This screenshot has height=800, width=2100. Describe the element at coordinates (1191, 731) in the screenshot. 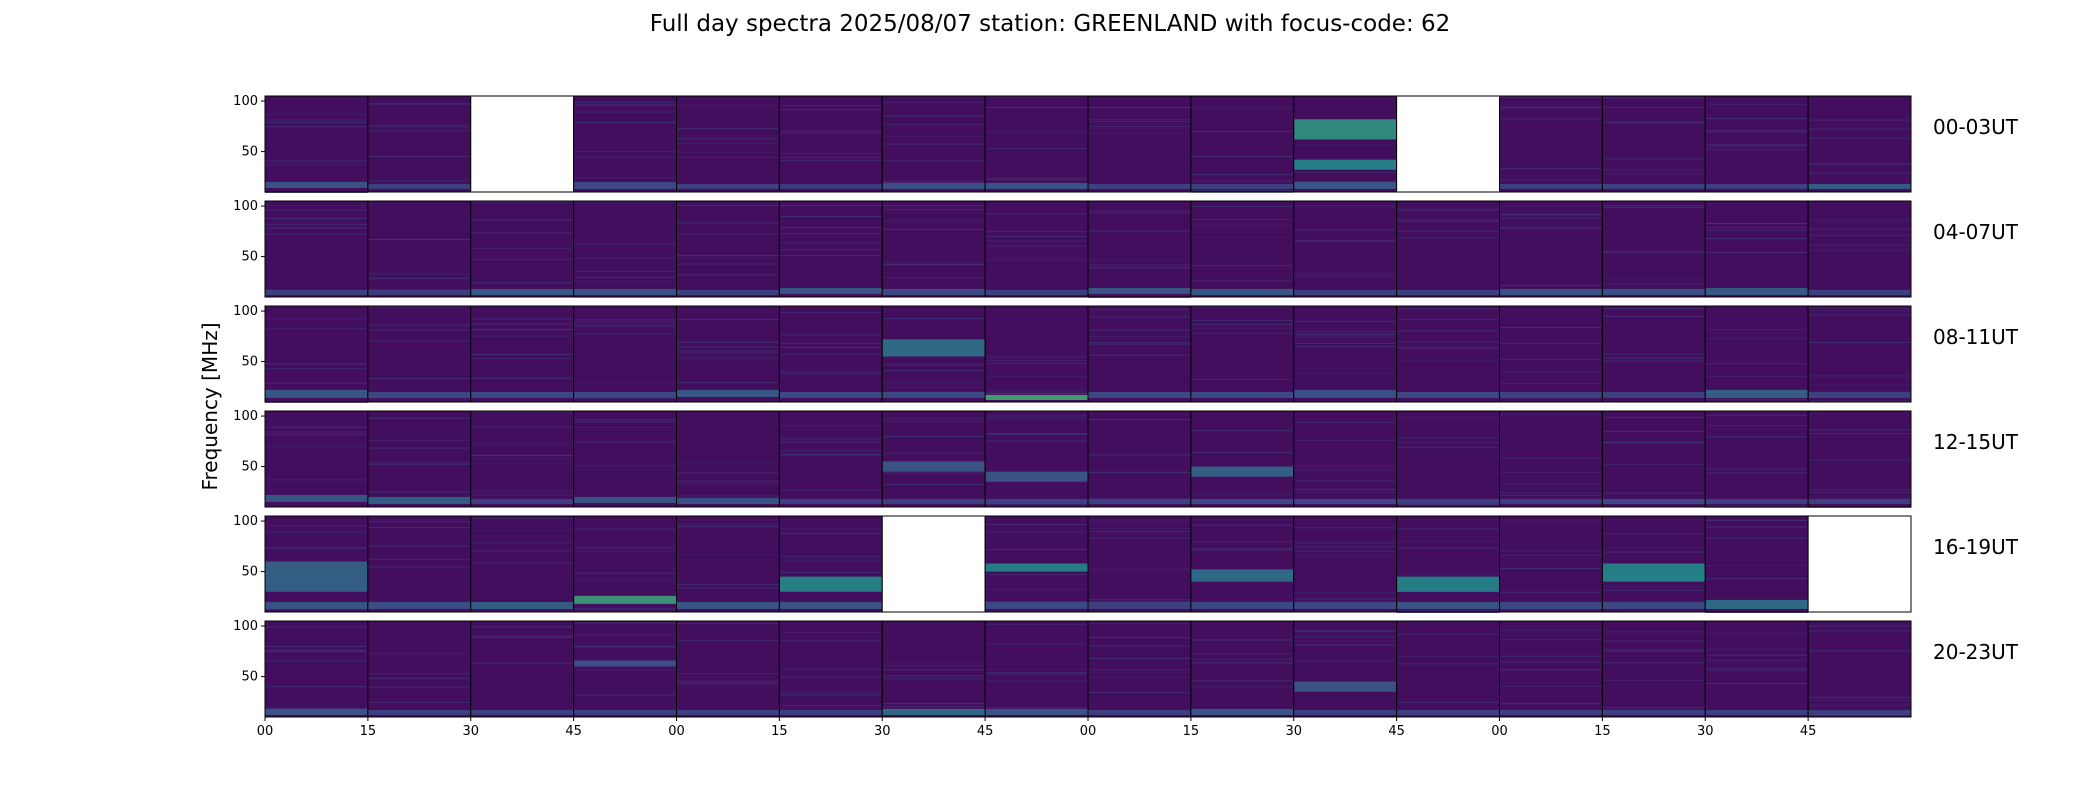

I see `x-tick-label: 15` at that location.